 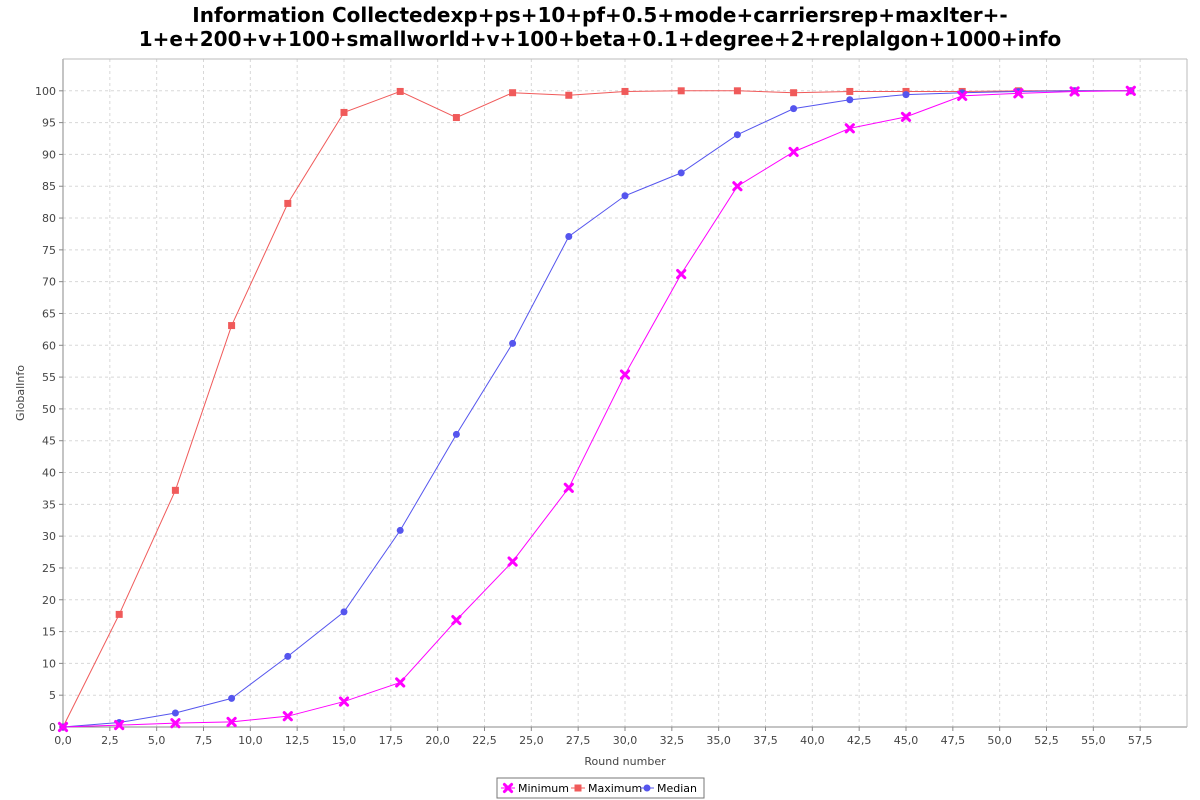 I want to click on x-tick-label: 17,5, so click(x=391, y=740).